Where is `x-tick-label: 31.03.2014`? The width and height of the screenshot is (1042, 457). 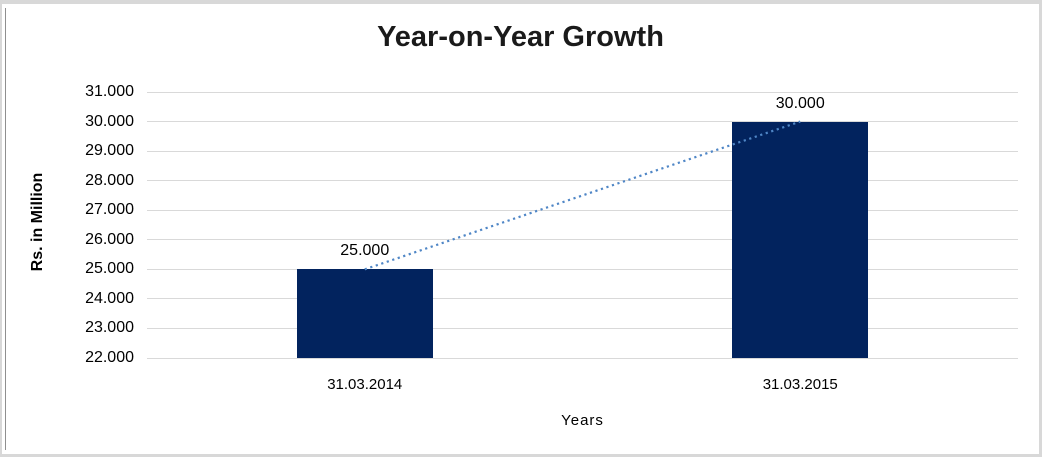
x-tick-label: 31.03.2014 is located at coordinates (365, 384).